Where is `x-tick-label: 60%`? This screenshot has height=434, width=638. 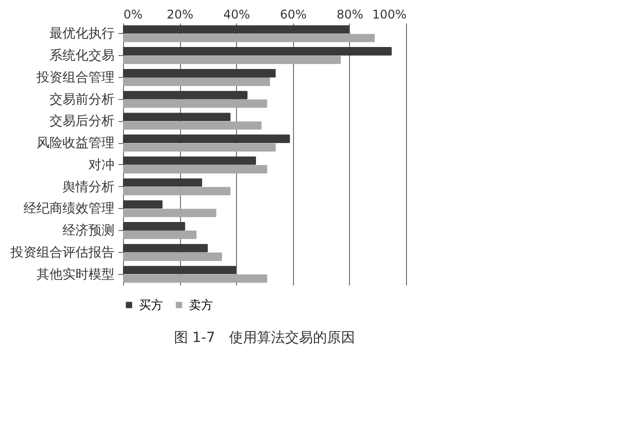 x-tick-label: 60% is located at coordinates (293, 15).